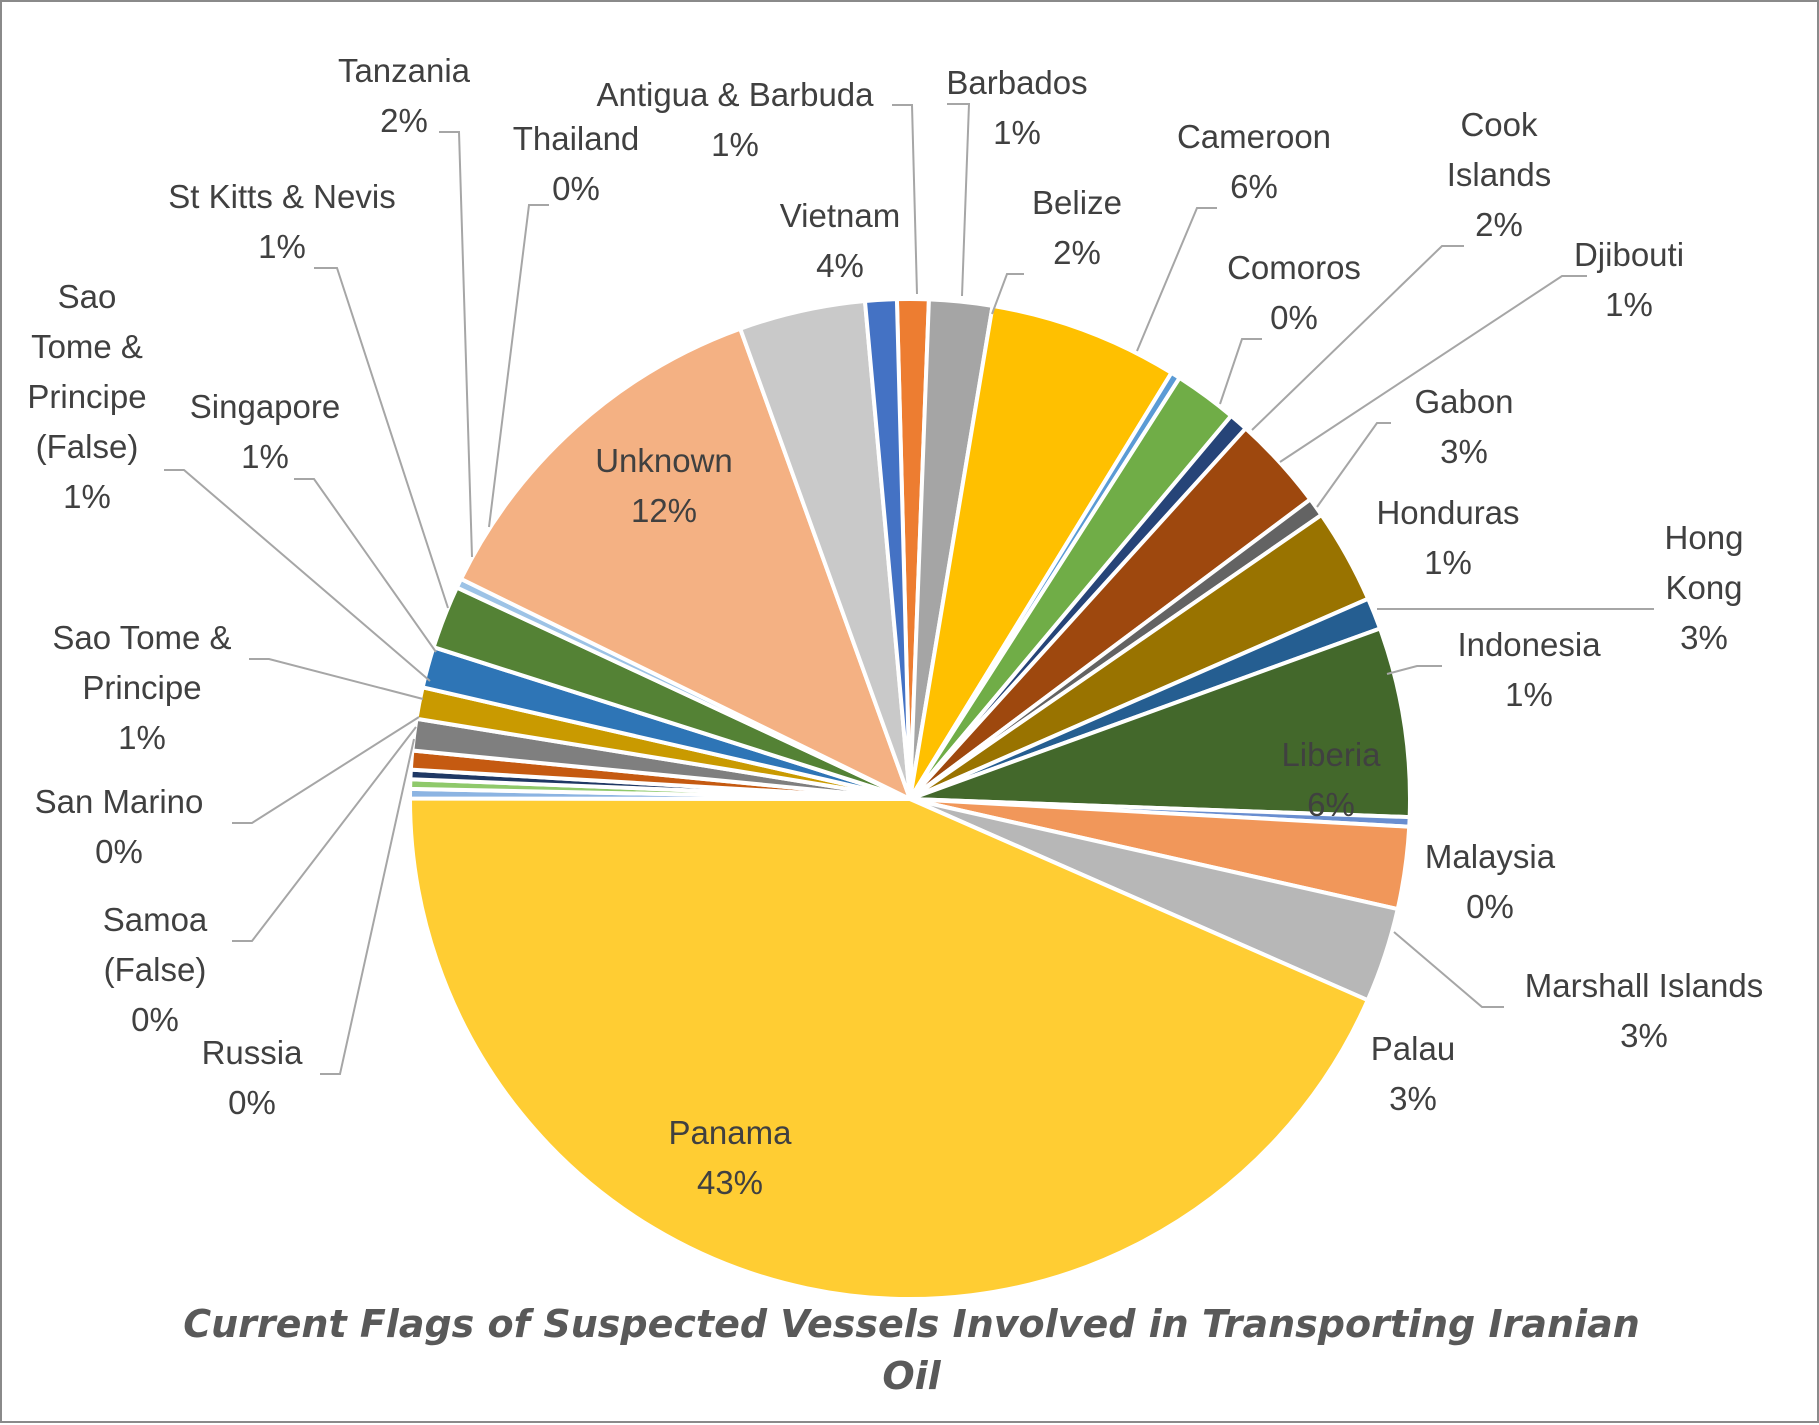  I want to click on slice-label-line: San Marino, so click(119, 801).